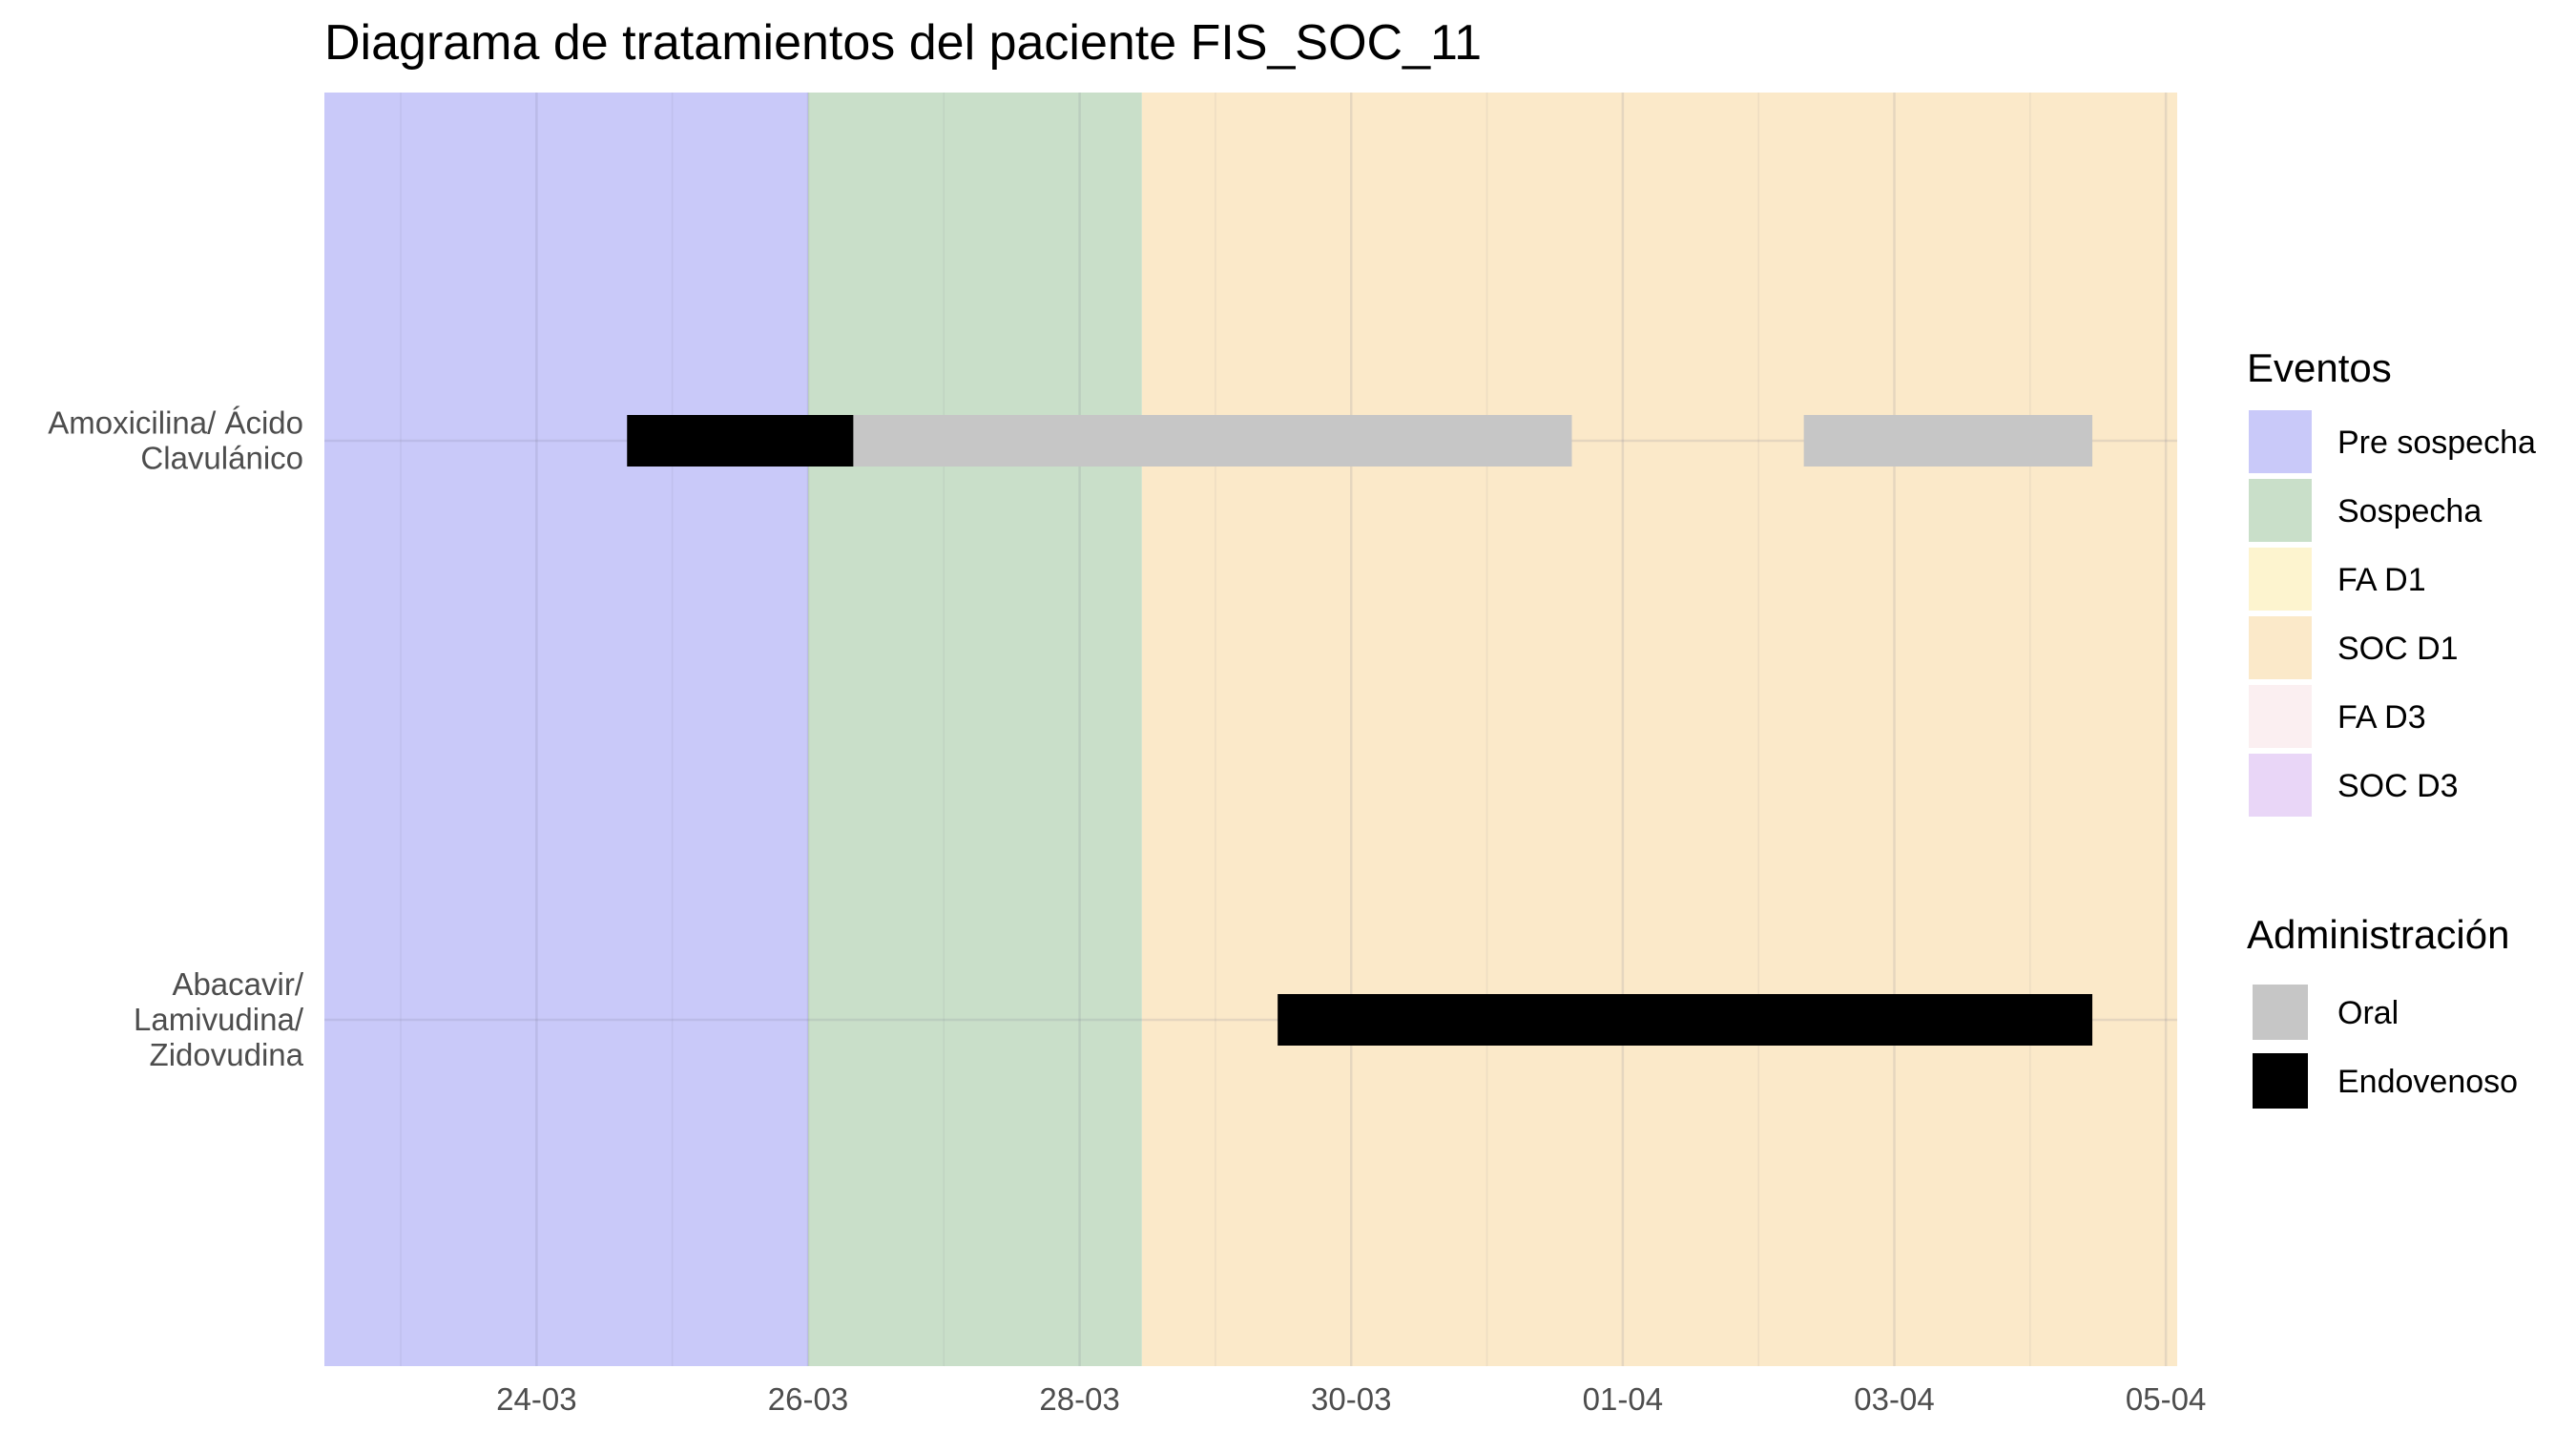  I want to click on period-sospecha, so click(974, 729).